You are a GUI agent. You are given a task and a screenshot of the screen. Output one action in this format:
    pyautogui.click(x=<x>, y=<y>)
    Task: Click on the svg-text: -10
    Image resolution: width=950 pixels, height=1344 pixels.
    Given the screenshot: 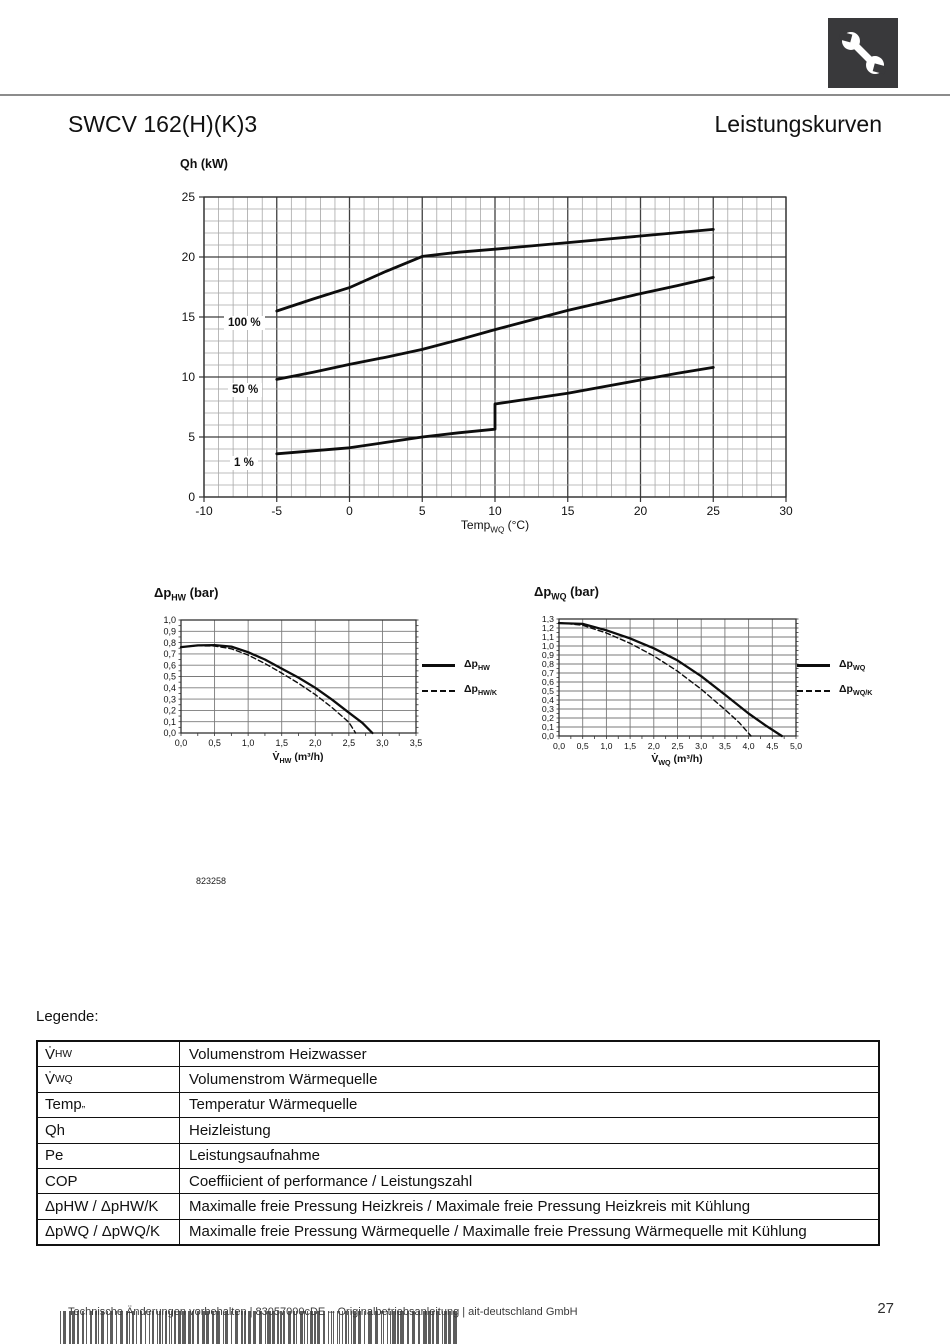 What is the action you would take?
    pyautogui.click(x=204, y=511)
    